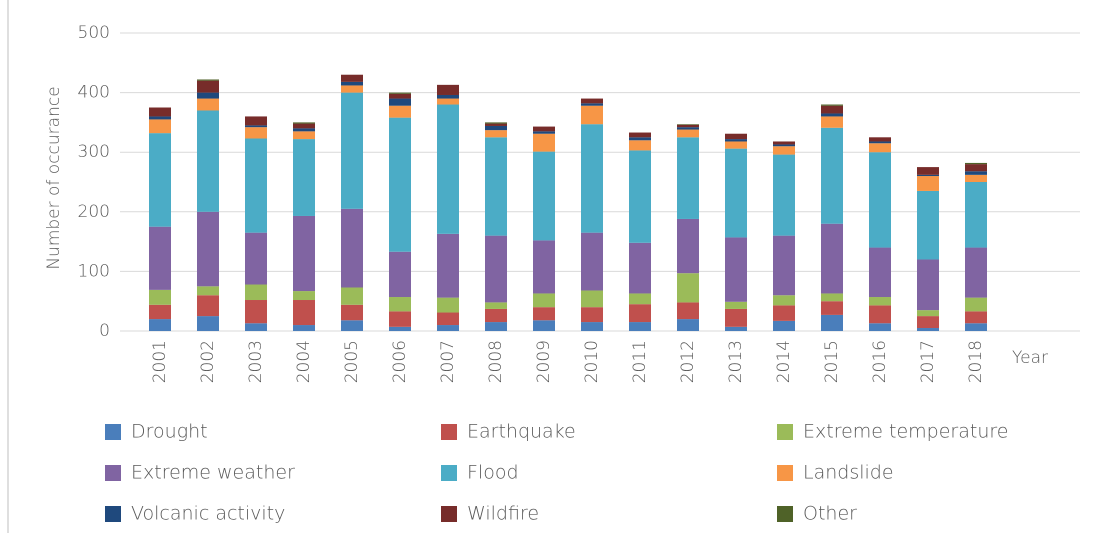  What do you see at coordinates (352, 361) in the screenshot?
I see `x-tick-label: 2005` at bounding box center [352, 361].